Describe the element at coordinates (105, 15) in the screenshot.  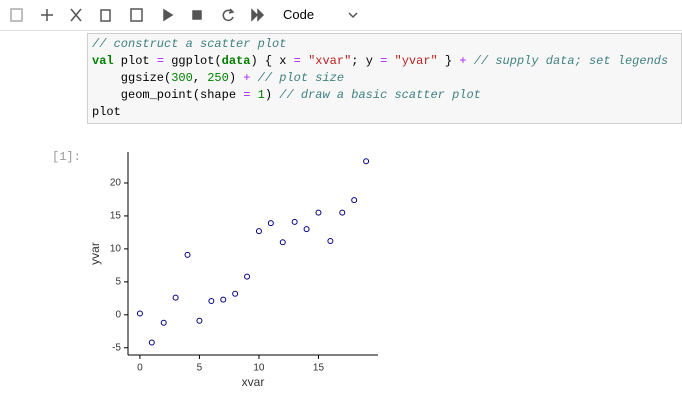
I see `copy-button` at that location.